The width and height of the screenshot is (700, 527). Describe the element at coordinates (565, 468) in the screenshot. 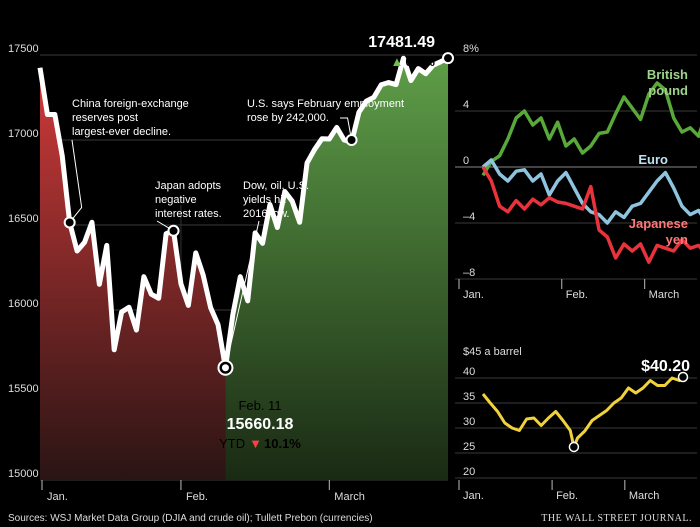

I see `oil-feb11-label: Feb. 11` at that location.